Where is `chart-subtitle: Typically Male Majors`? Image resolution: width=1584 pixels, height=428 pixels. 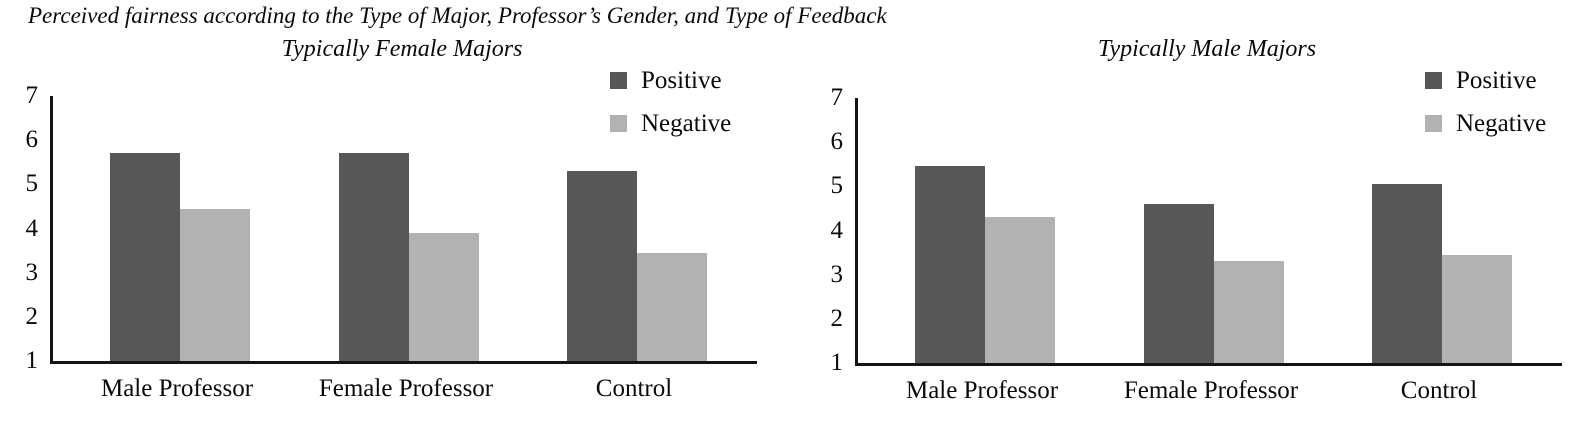 chart-subtitle: Typically Male Majors is located at coordinates (1207, 49).